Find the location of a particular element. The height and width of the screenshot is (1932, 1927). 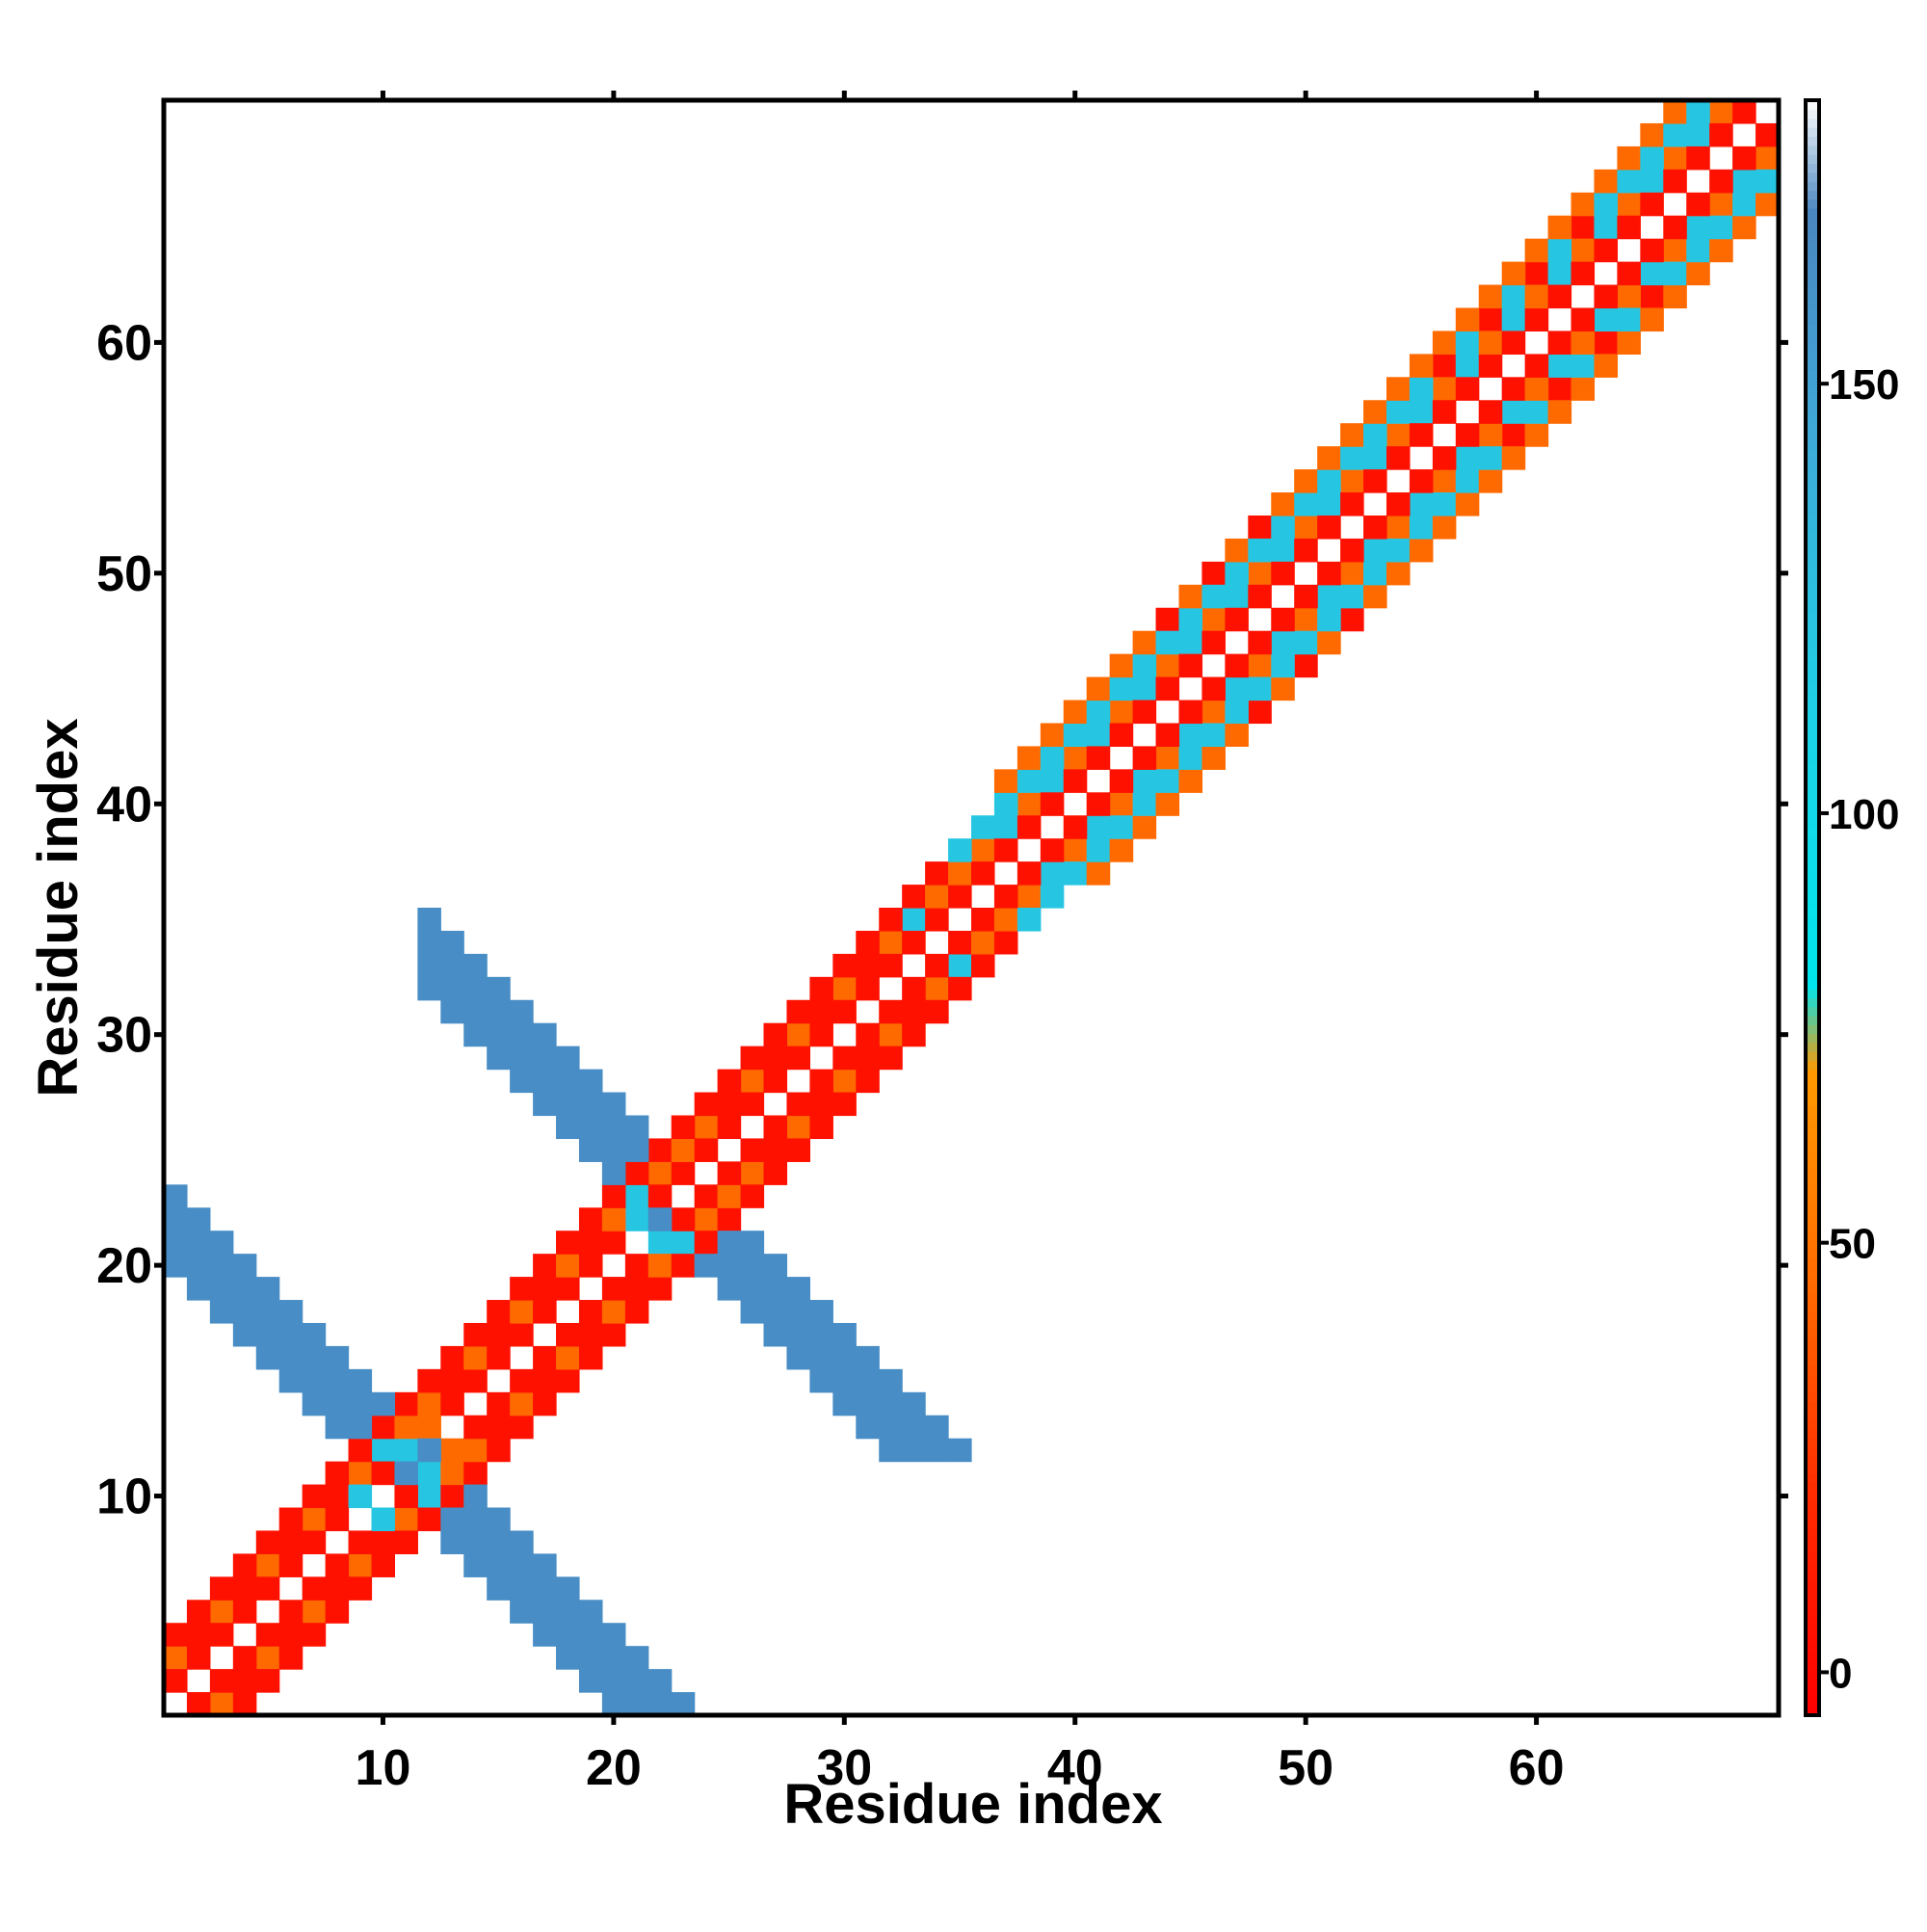

y-tick-label: 60 is located at coordinates (124, 343).